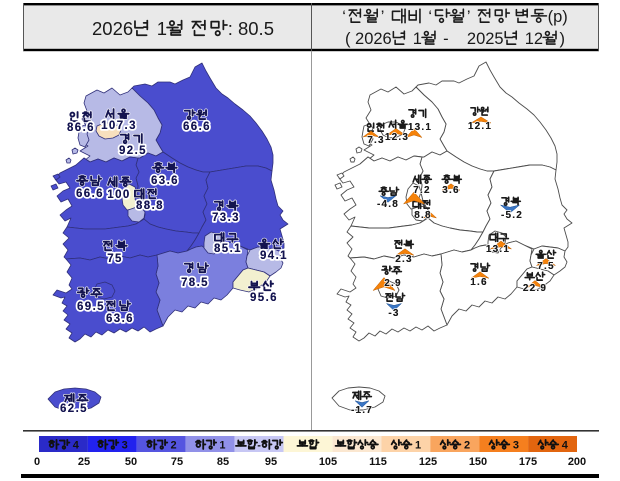  What do you see at coordinates (397, 137) in the screenshot?
I see `svg-text: 12.3` at bounding box center [397, 137].